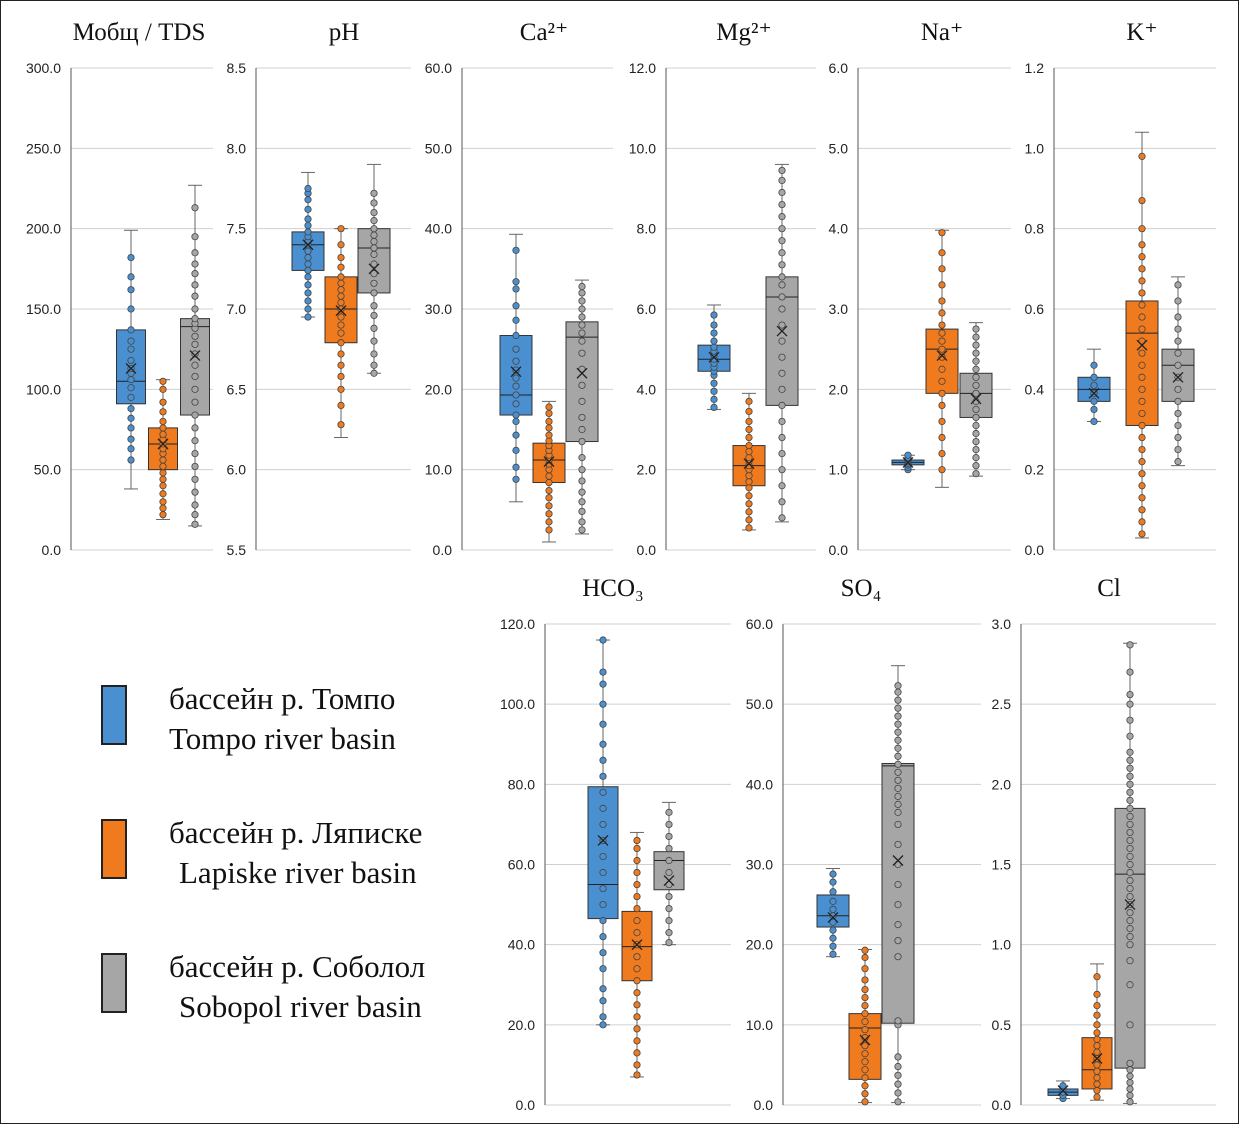 Image resolution: width=1239 pixels, height=1125 pixels. What do you see at coordinates (139, 32) in the screenshot?
I see `chart-title: Мобщ / TDS` at bounding box center [139, 32].